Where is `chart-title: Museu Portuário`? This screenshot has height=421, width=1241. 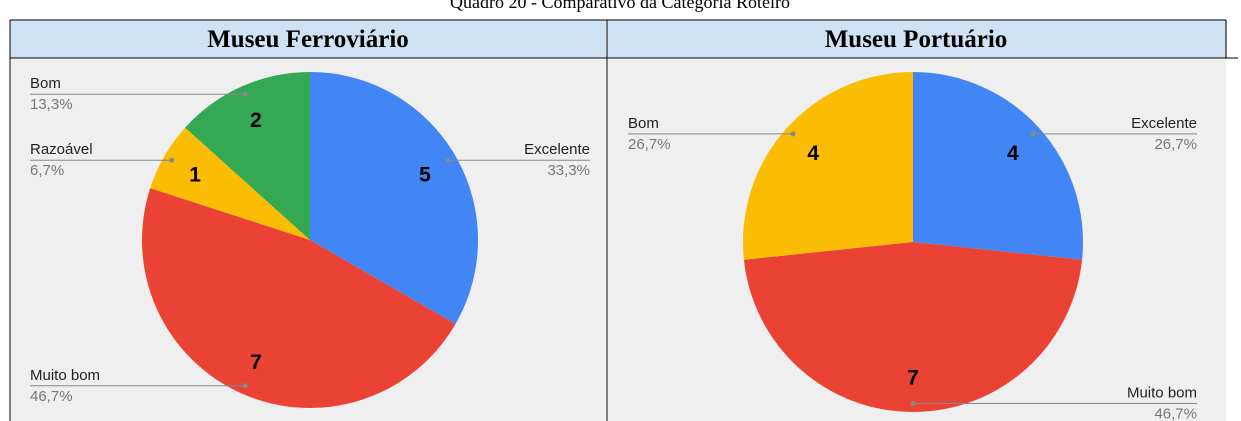 chart-title: Museu Portuário is located at coordinates (916, 39).